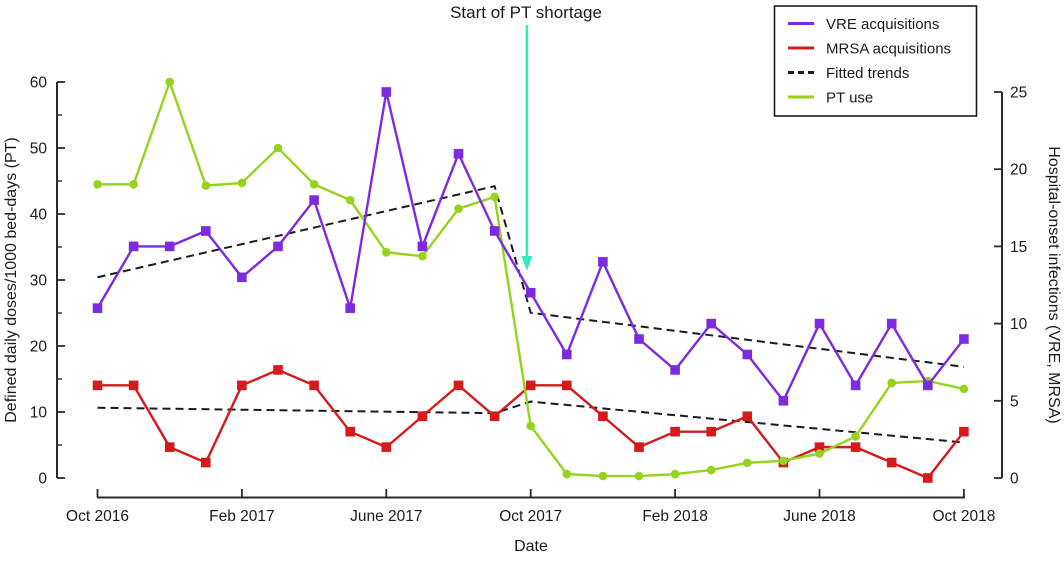  I want to click on arrow-head, so click(527, 263).